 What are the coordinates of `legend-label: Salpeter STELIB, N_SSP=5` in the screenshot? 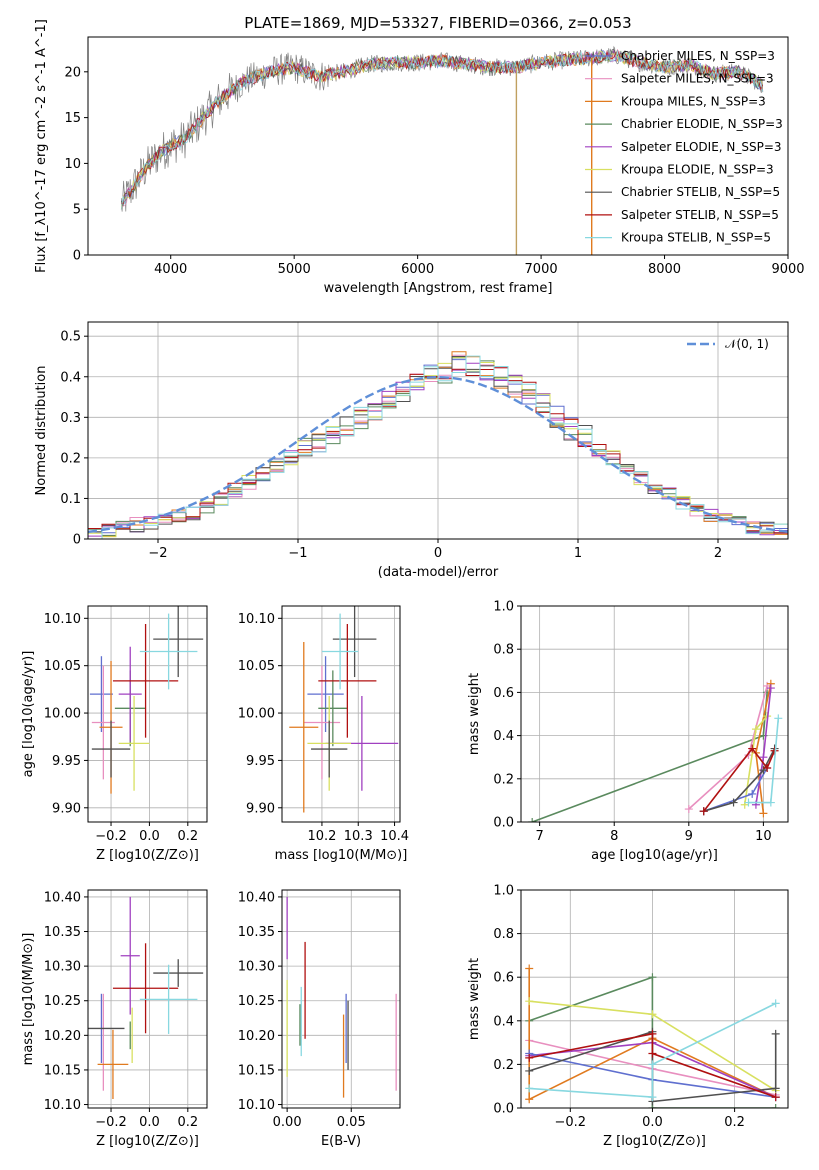 It's located at (700, 215).